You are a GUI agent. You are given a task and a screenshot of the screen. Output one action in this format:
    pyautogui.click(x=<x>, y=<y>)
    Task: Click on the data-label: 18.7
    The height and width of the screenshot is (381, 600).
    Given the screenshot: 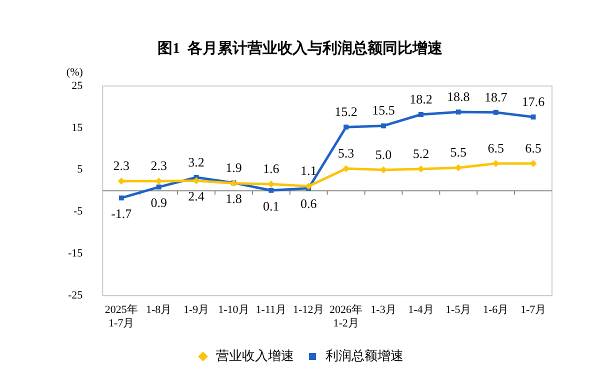 What is the action you would take?
    pyautogui.click(x=496, y=96)
    